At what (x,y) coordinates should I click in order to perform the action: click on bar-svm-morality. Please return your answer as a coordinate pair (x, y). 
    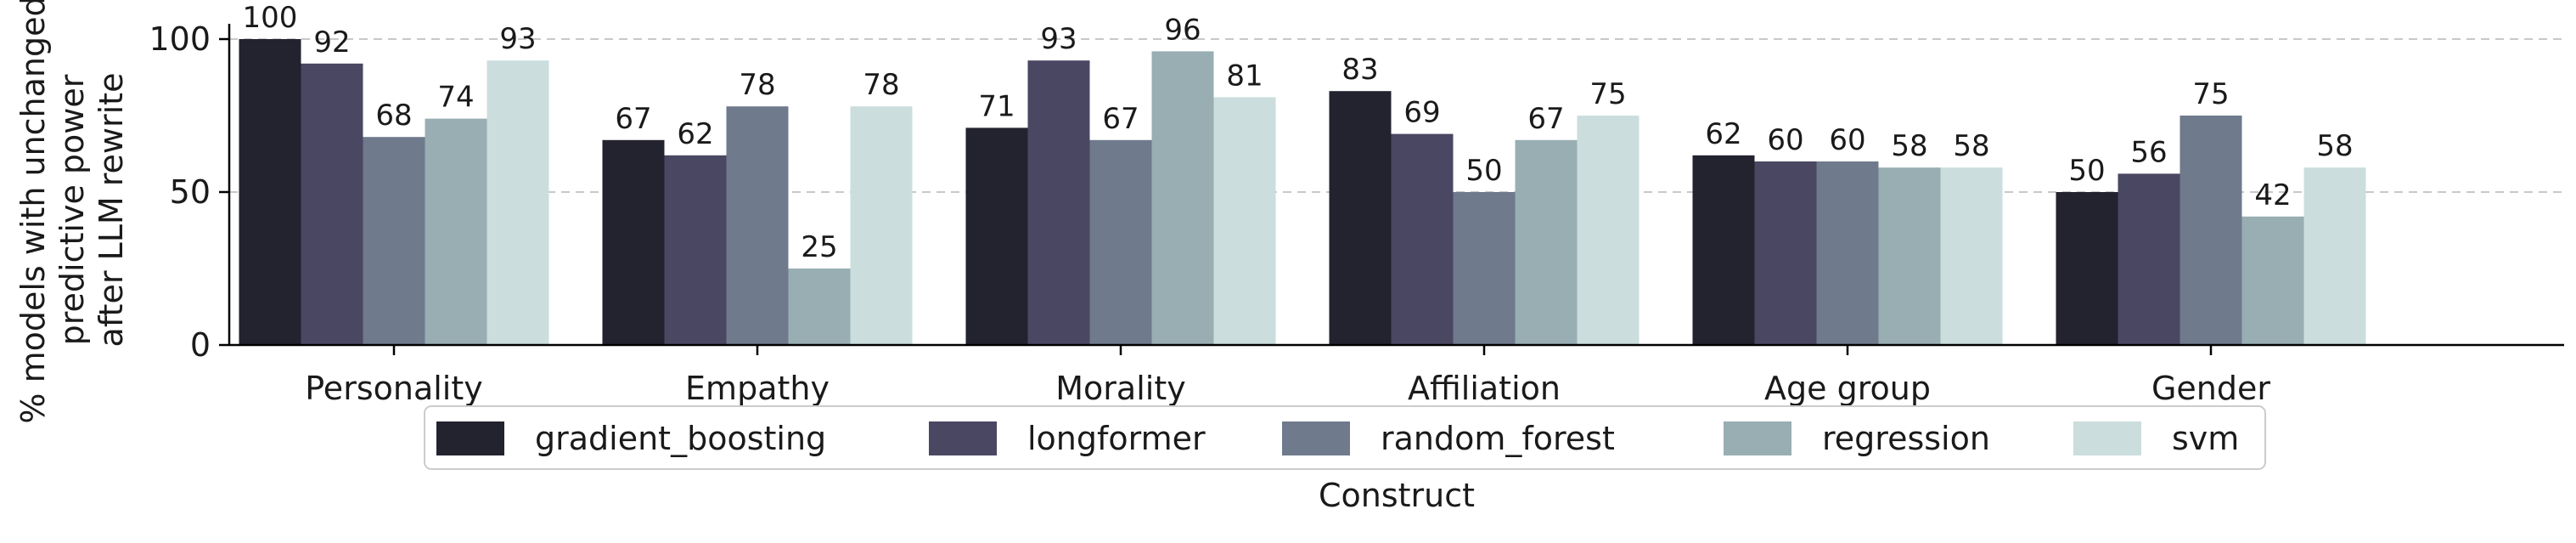
    Looking at the image, I should click on (1244, 222).